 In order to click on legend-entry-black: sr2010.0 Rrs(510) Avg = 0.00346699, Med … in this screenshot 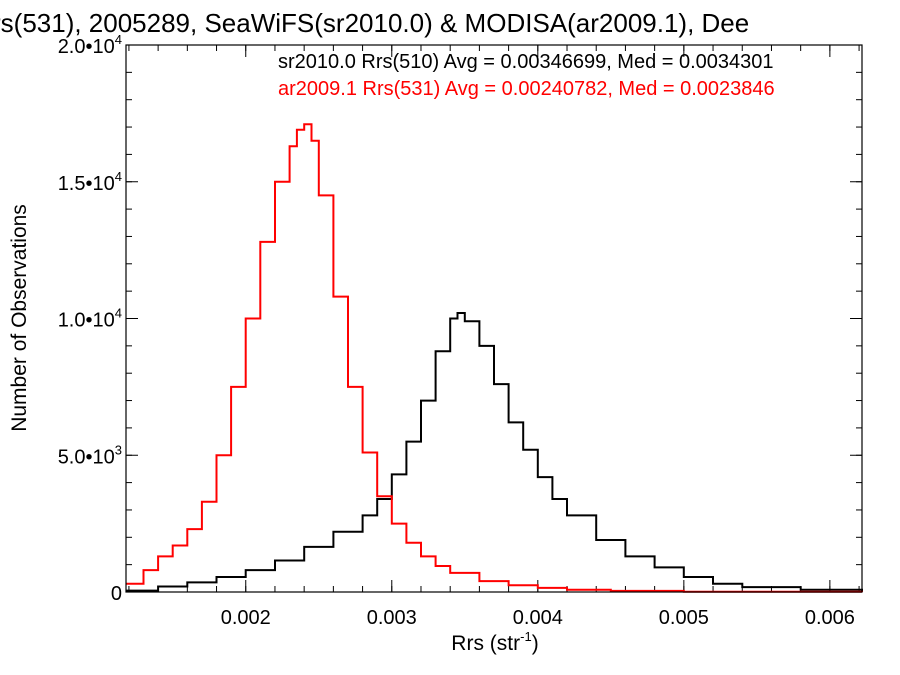, I will do `click(526, 62)`.